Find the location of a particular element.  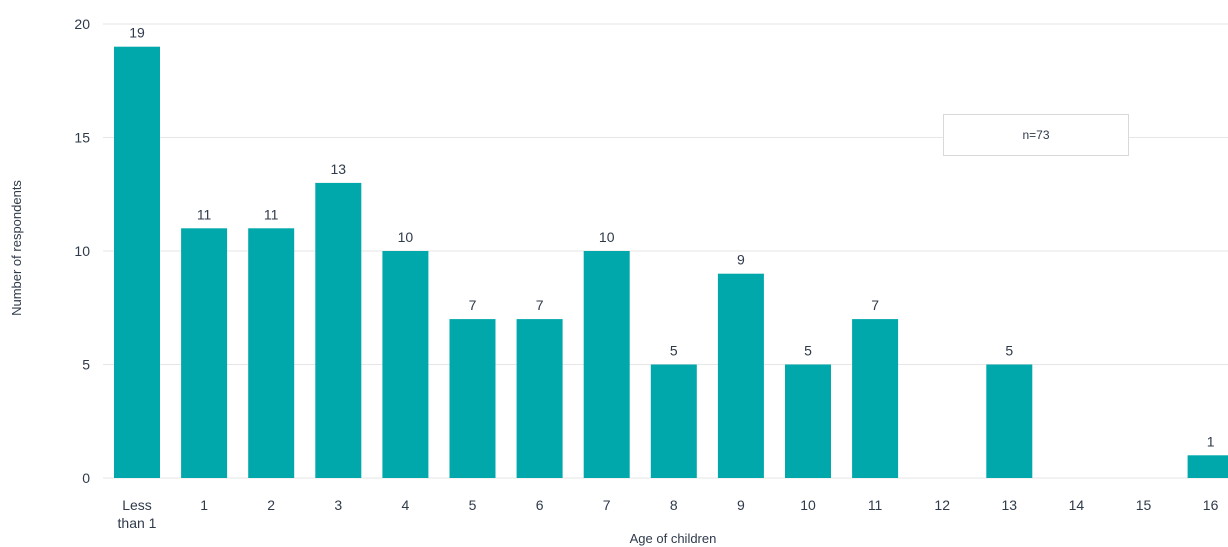

y-tick-label: 0 is located at coordinates (86, 478).